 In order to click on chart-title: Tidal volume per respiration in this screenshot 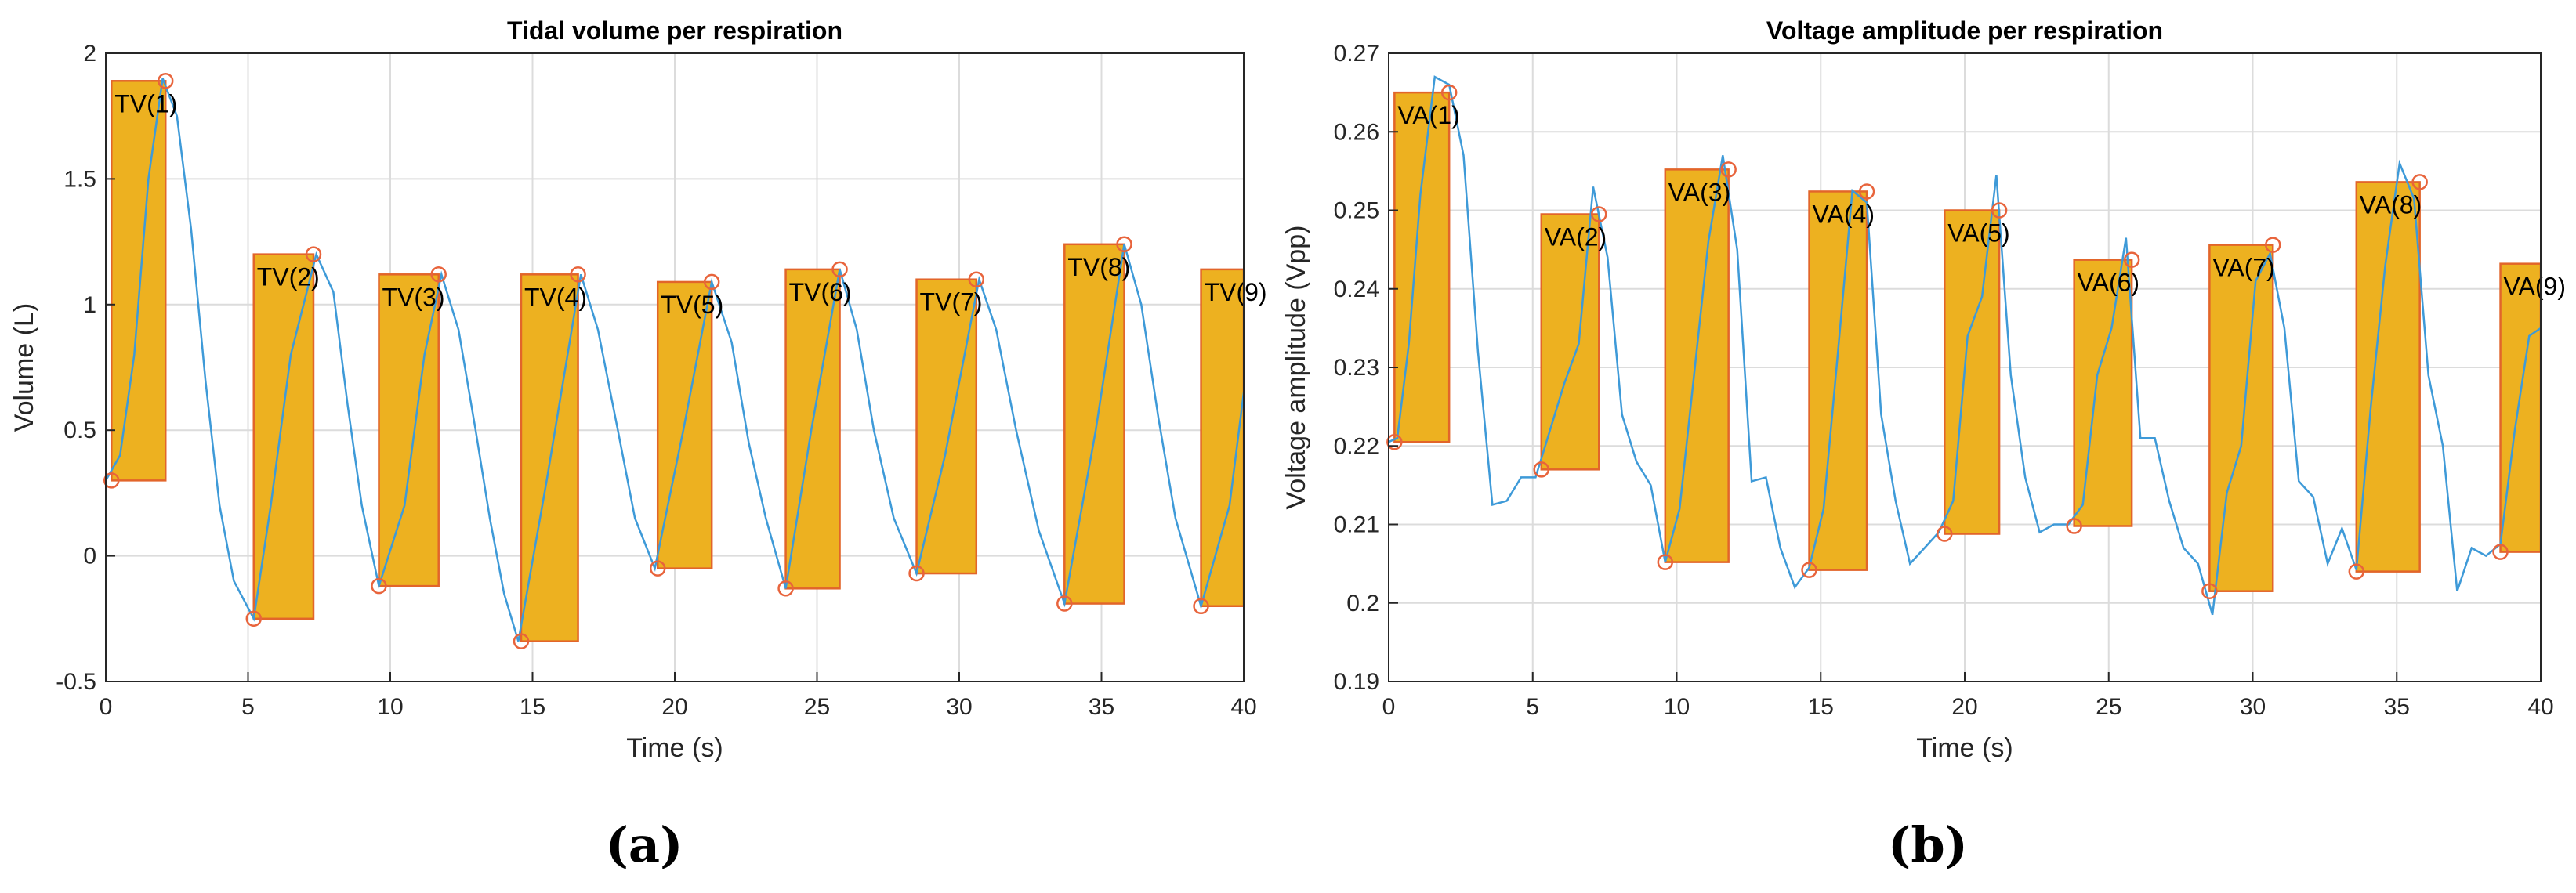, I will do `click(674, 30)`.